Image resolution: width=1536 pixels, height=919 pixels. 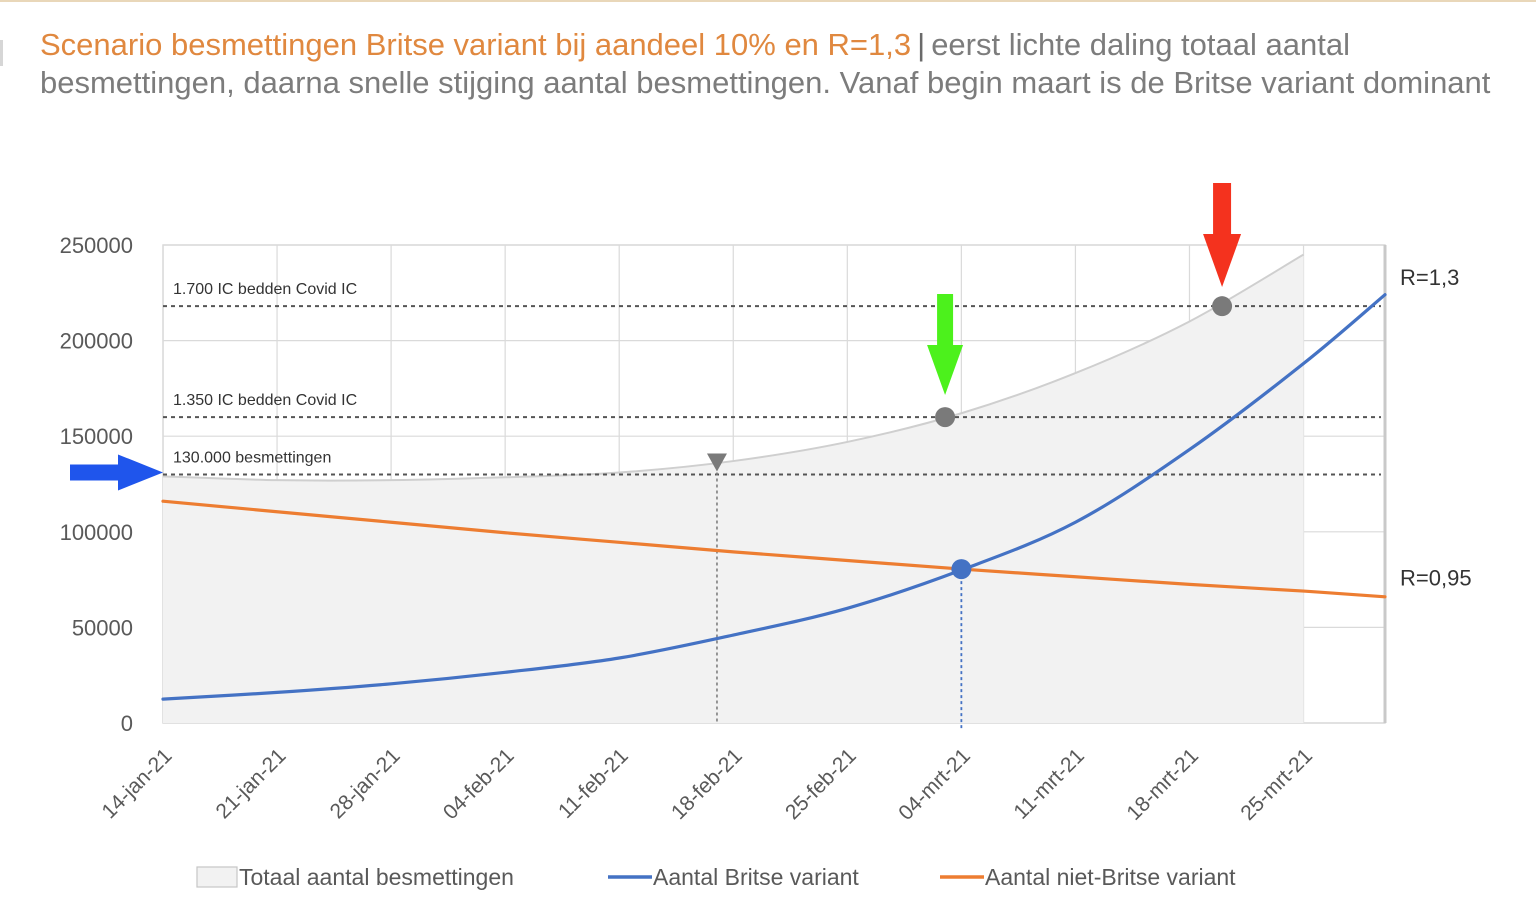 I want to click on triangle-marker, so click(x=716, y=462).